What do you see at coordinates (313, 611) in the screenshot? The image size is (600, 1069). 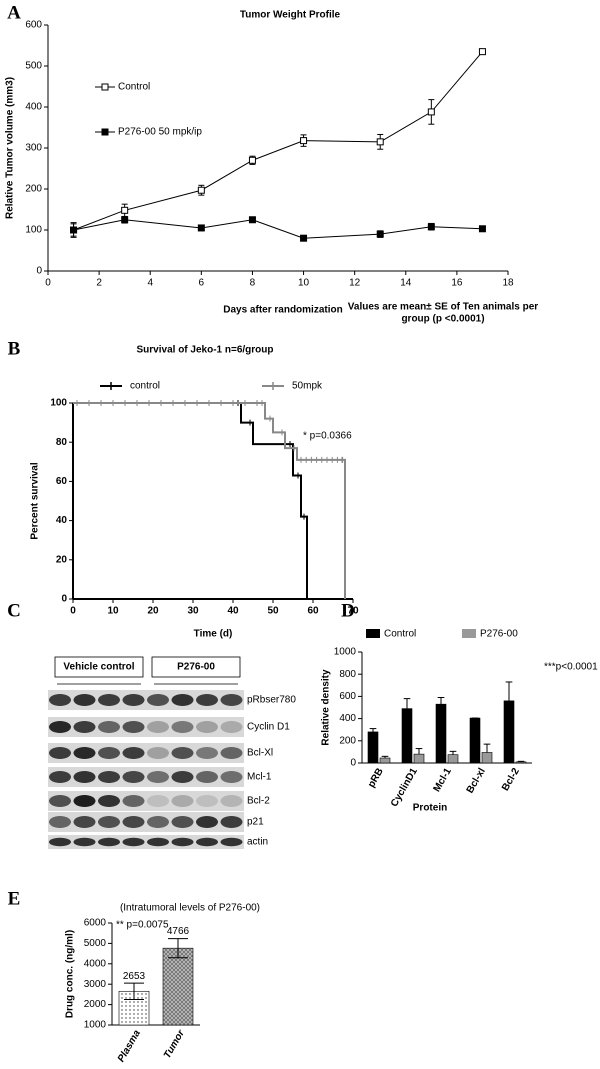 I see `x-tick-label: 60` at bounding box center [313, 611].